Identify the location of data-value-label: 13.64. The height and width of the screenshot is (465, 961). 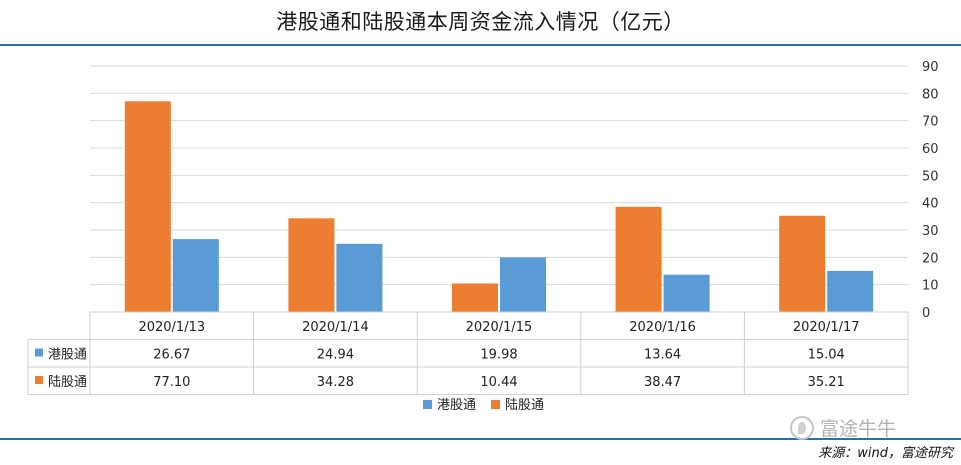
(662, 355).